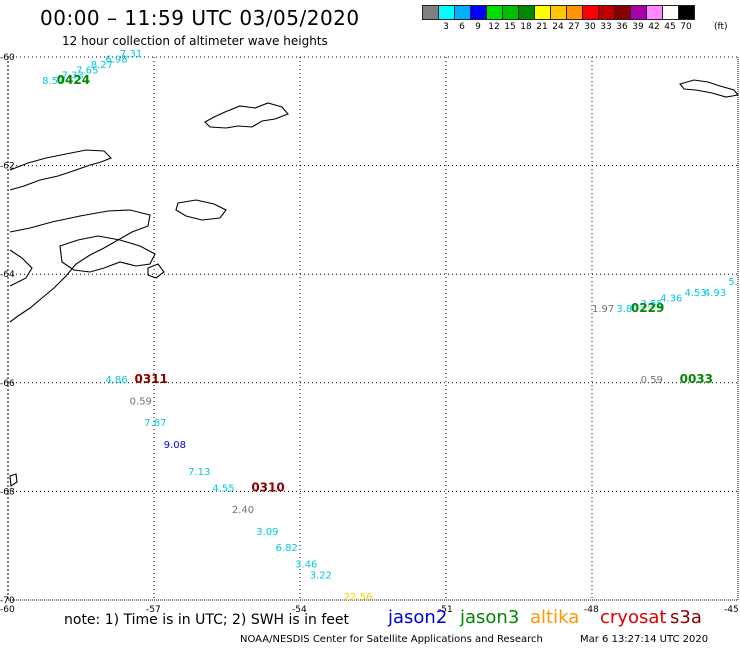 This screenshot has width=740, height=650. Describe the element at coordinates (73, 76) in the screenshot. I see `wave-height-value: 7.33` at that location.